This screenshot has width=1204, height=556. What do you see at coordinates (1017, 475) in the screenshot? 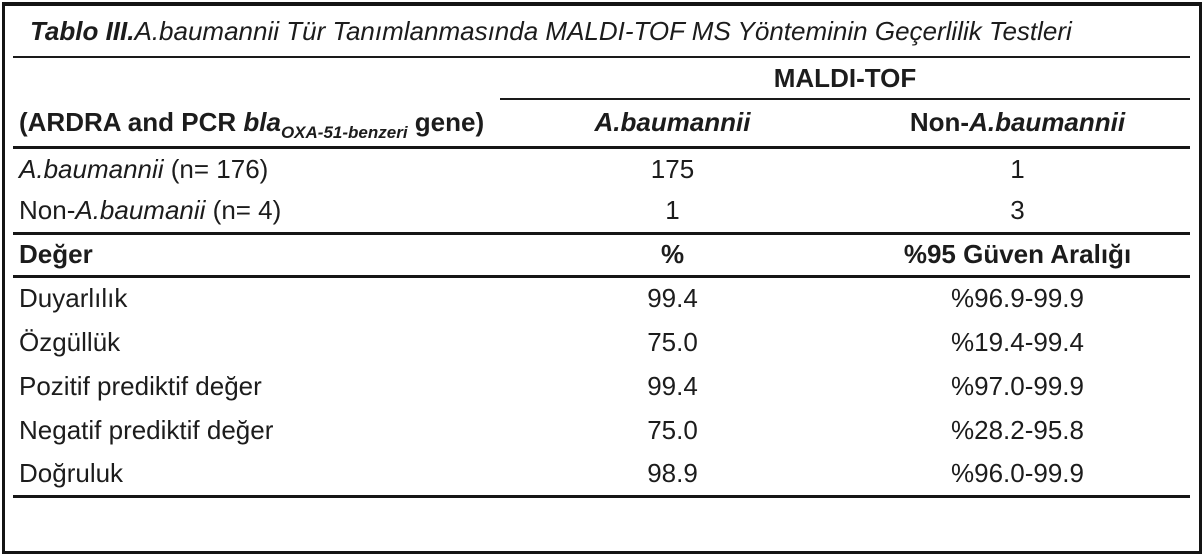
I see `metric-ci: %96.0-99.9` at bounding box center [1017, 475].